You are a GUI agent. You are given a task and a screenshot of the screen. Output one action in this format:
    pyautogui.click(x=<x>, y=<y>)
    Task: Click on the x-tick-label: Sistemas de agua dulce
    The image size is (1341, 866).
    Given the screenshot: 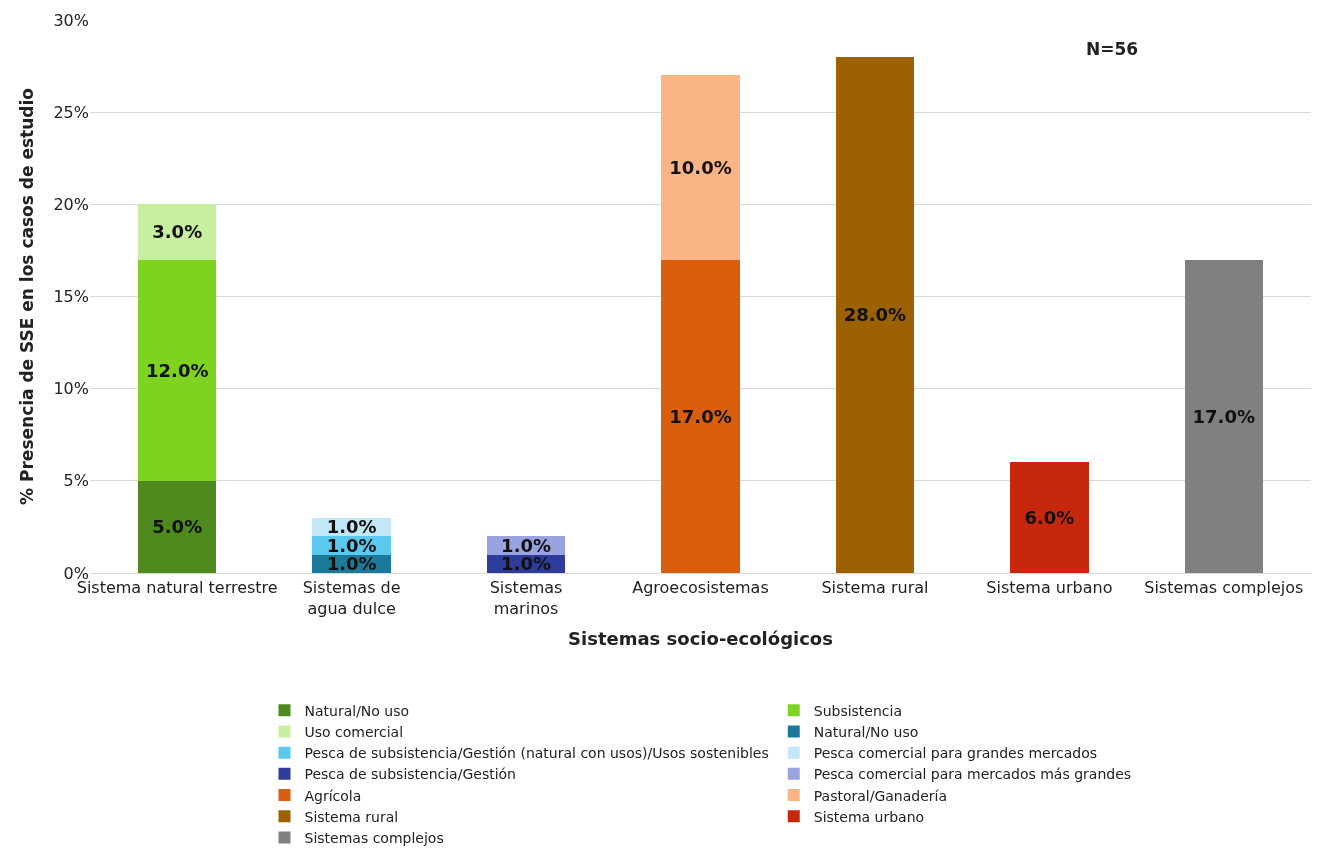 What is the action you would take?
    pyautogui.click(x=351, y=598)
    